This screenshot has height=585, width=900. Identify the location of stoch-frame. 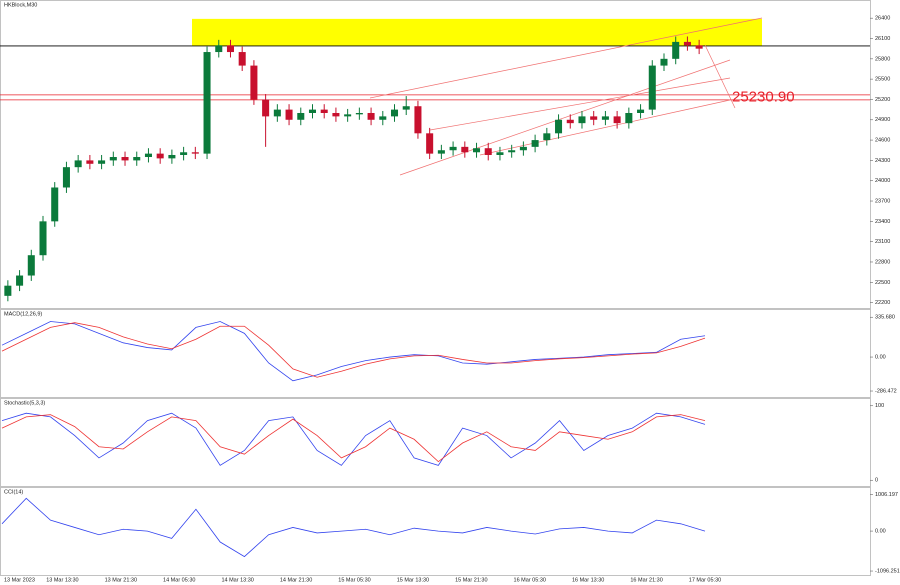
(435, 442).